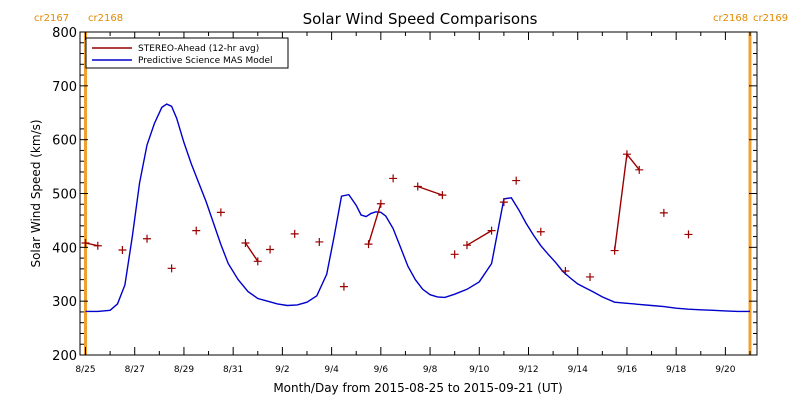 The height and width of the screenshot is (400, 800). Describe the element at coordinates (282, 370) in the screenshot. I see `x-tick-label-4: 9/2` at that location.